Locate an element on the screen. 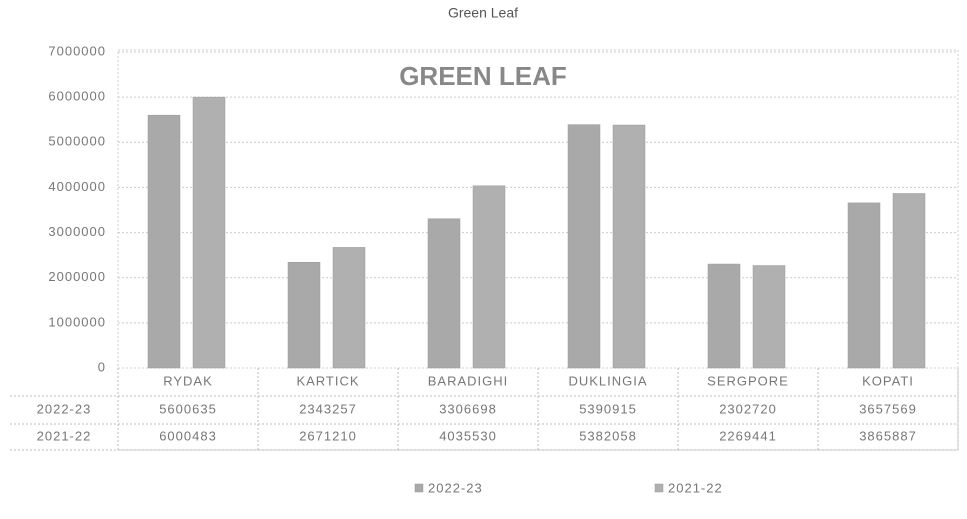  series-label: 2021-22 is located at coordinates (64, 435).